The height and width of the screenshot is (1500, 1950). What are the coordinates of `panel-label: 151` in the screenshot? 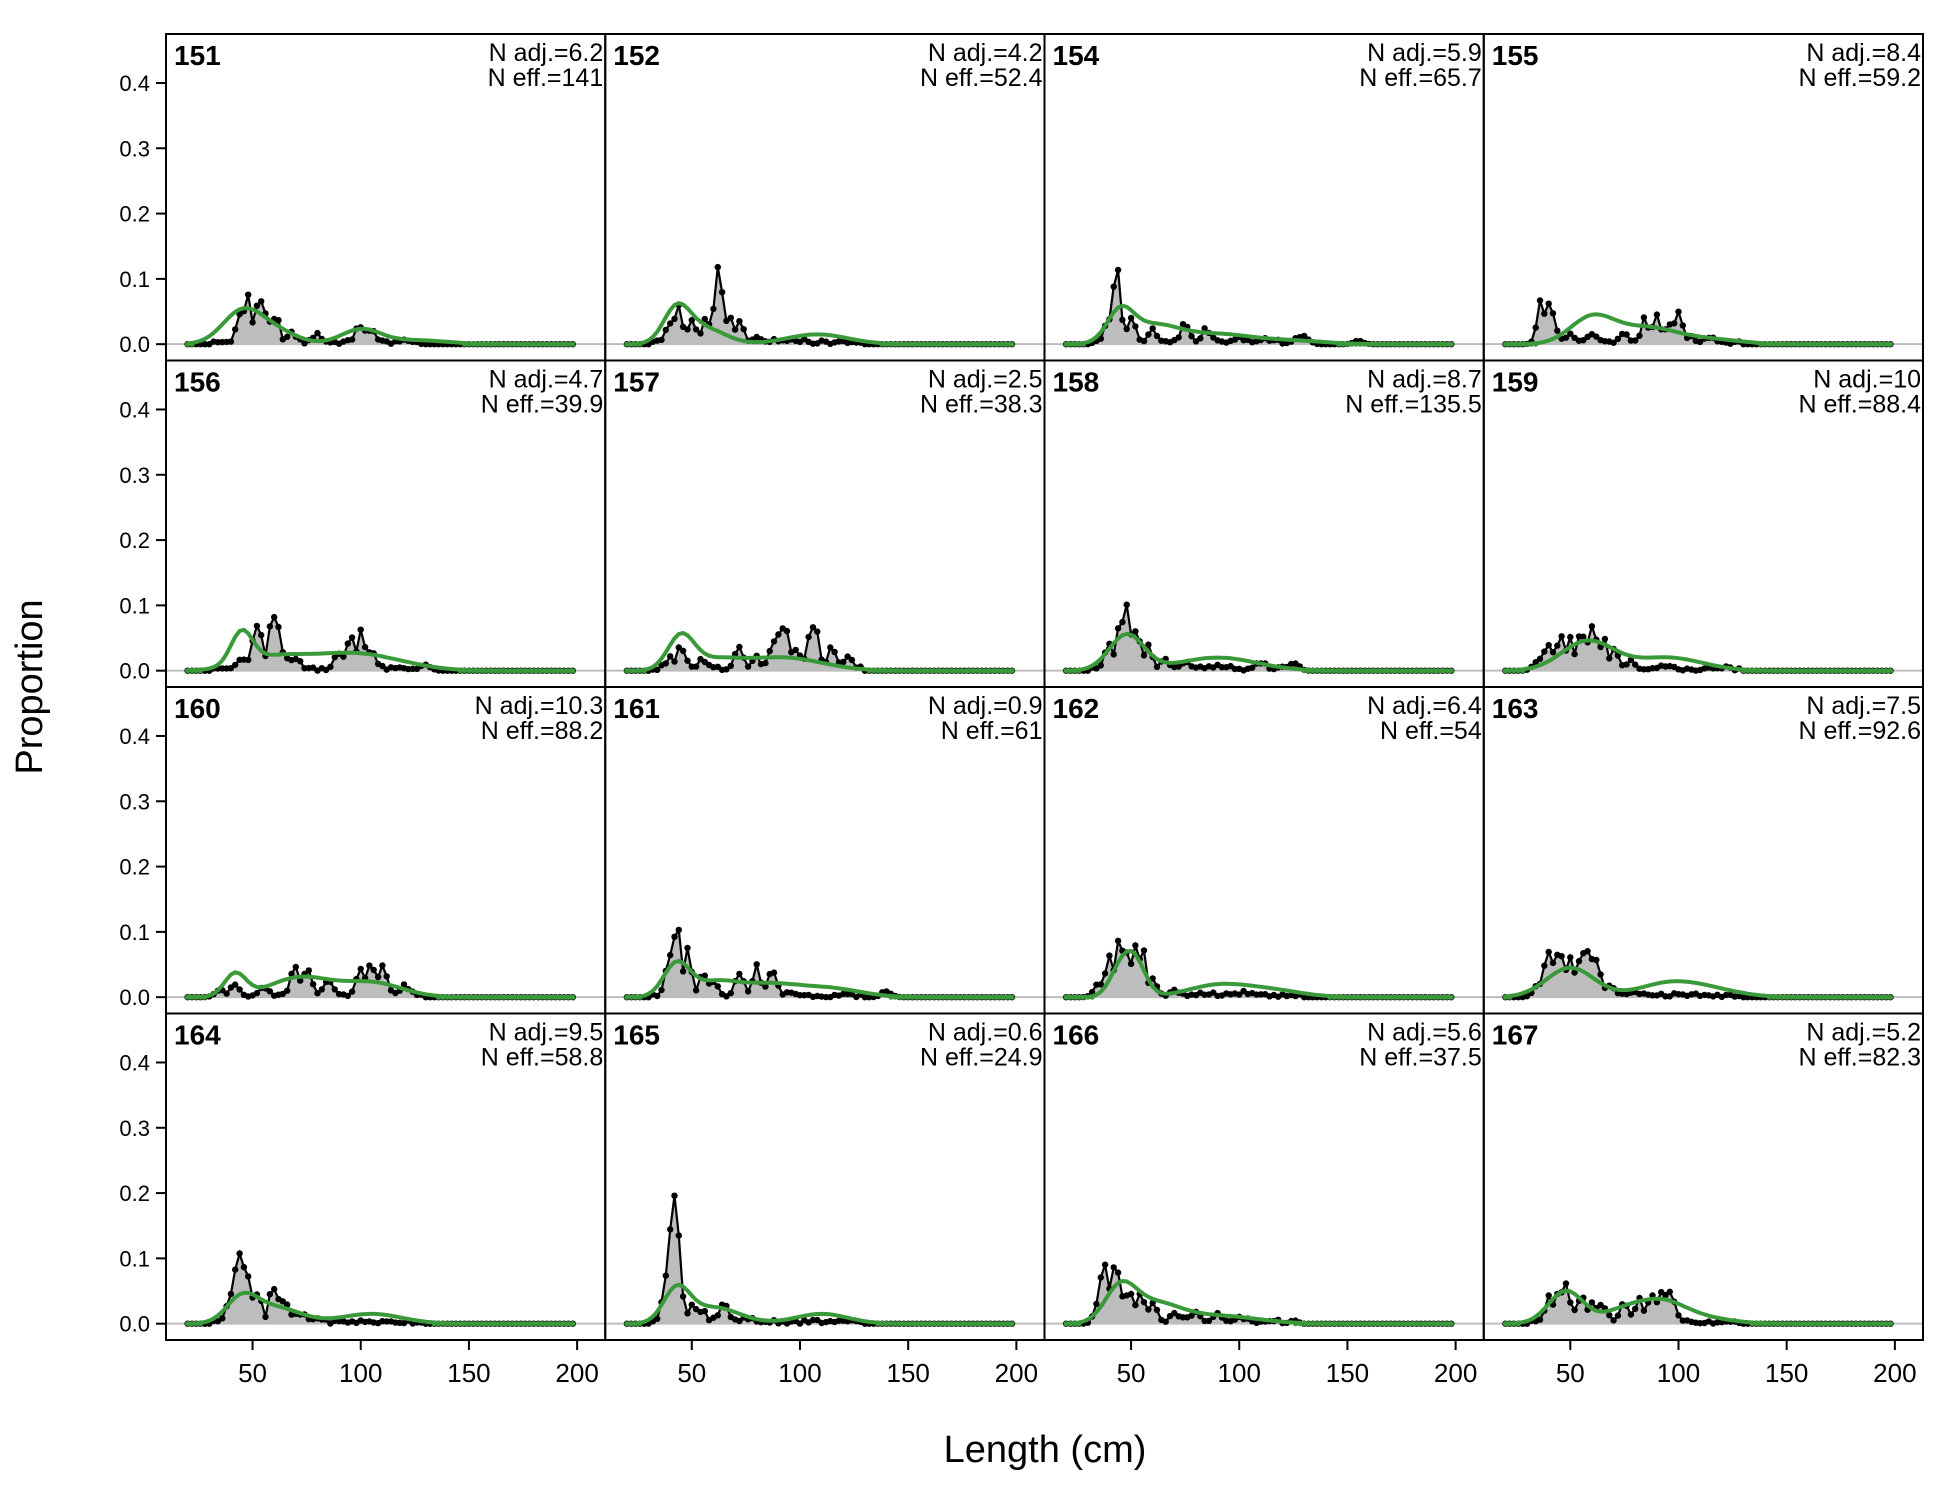 It's located at (197, 55).